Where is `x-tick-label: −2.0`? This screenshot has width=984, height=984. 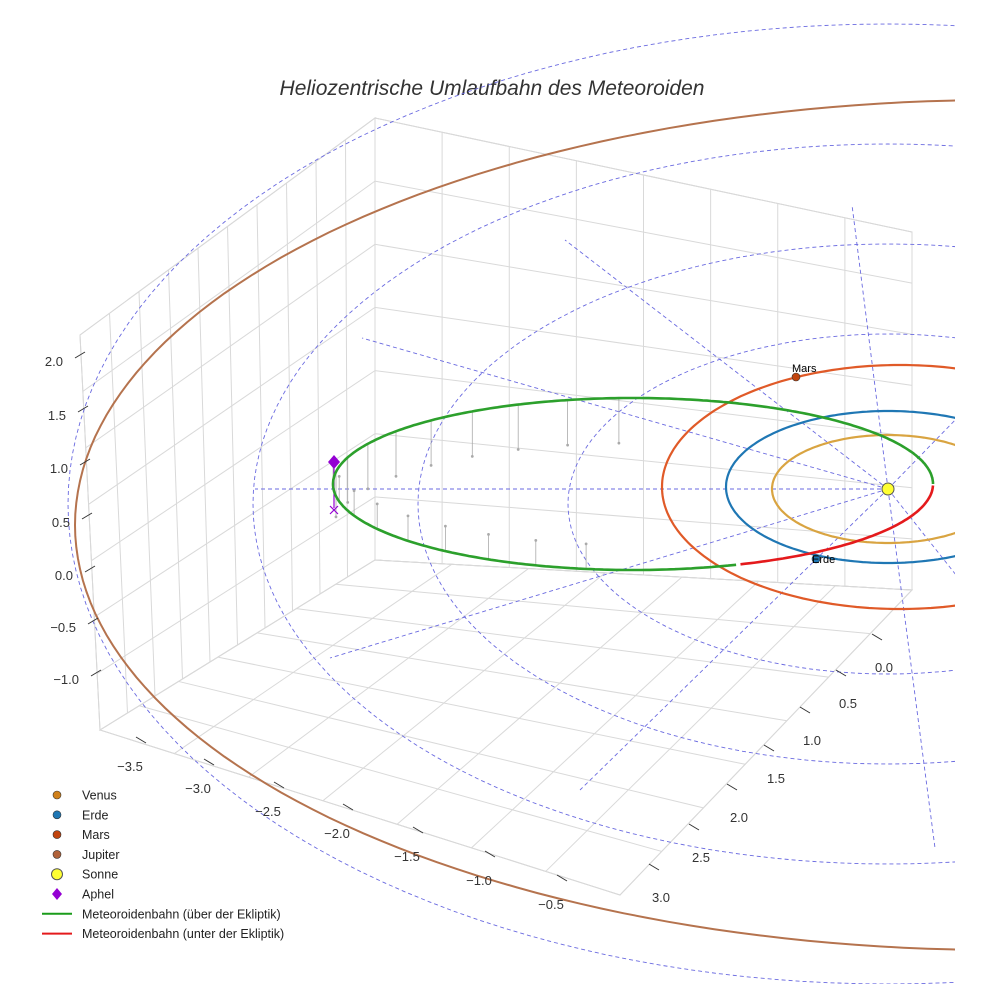
x-tick-label: −2.0 is located at coordinates (337, 833).